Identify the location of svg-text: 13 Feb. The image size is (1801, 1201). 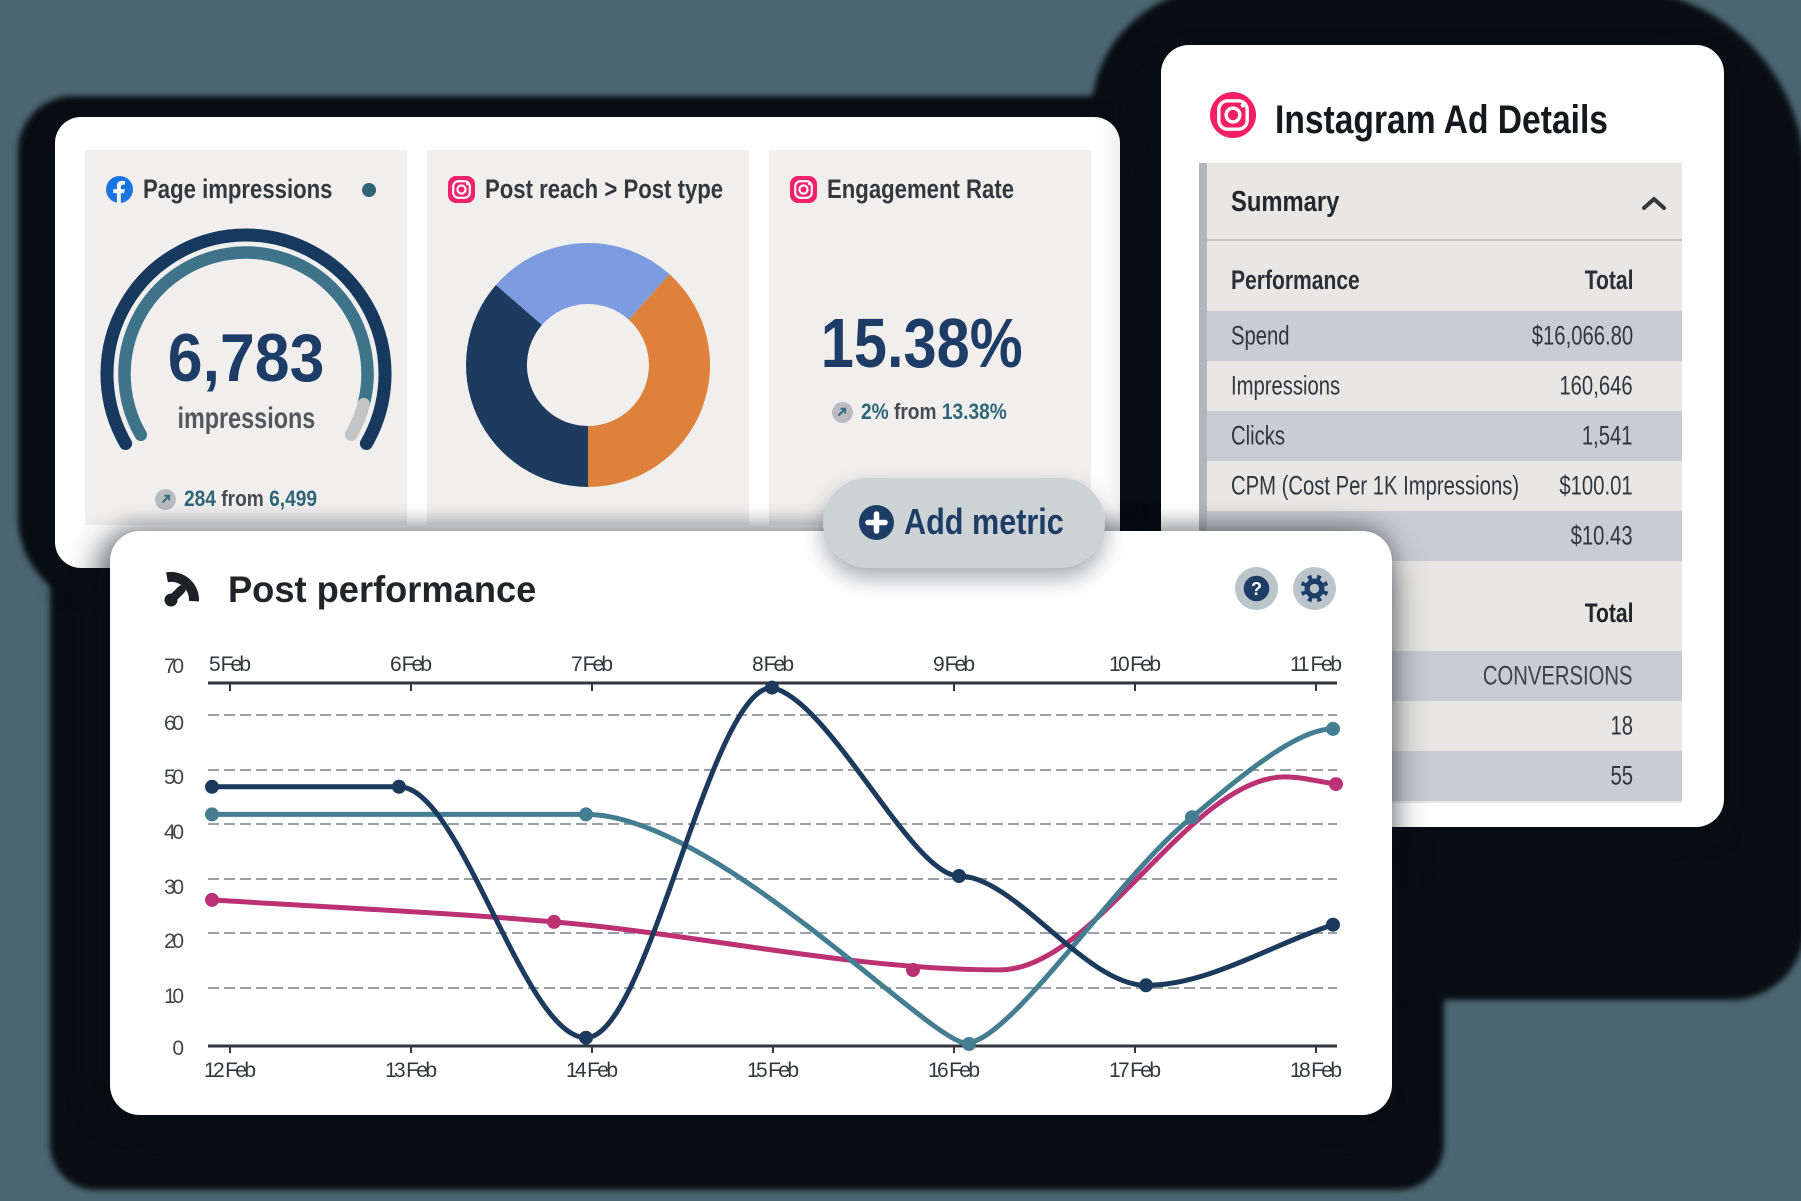
(411, 1070).